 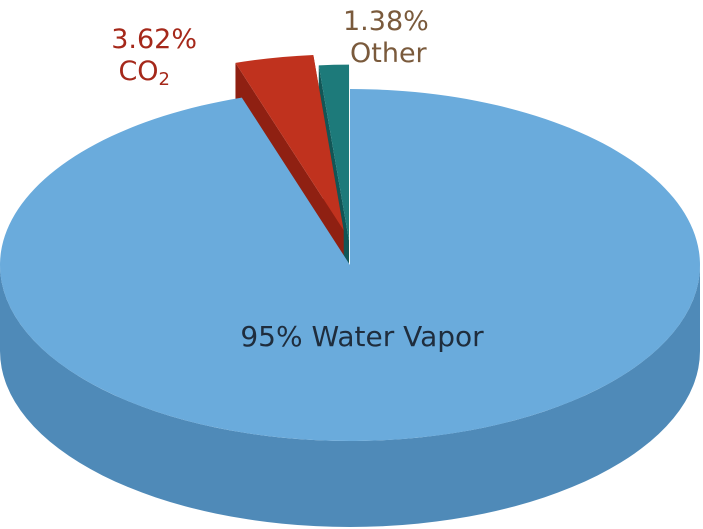 I want to click on co2-percent-label: 3.62%, so click(x=154, y=39).